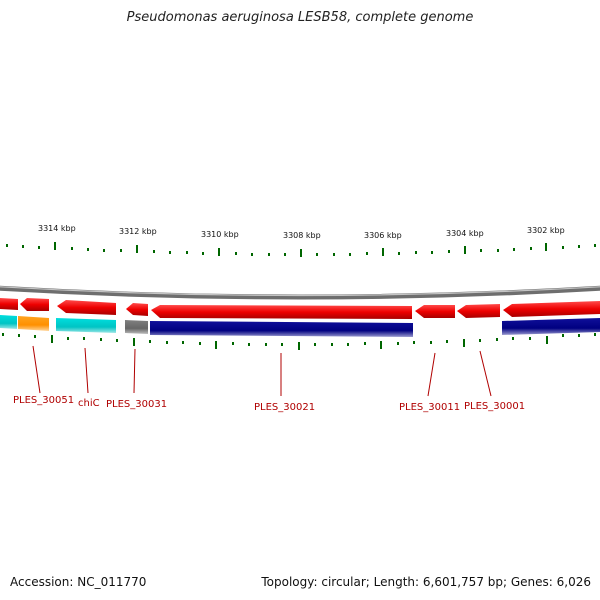 This screenshot has height=600, width=600. Describe the element at coordinates (429, 407) in the screenshot. I see `gene-label-ples-30011: PLES_30011` at that location.